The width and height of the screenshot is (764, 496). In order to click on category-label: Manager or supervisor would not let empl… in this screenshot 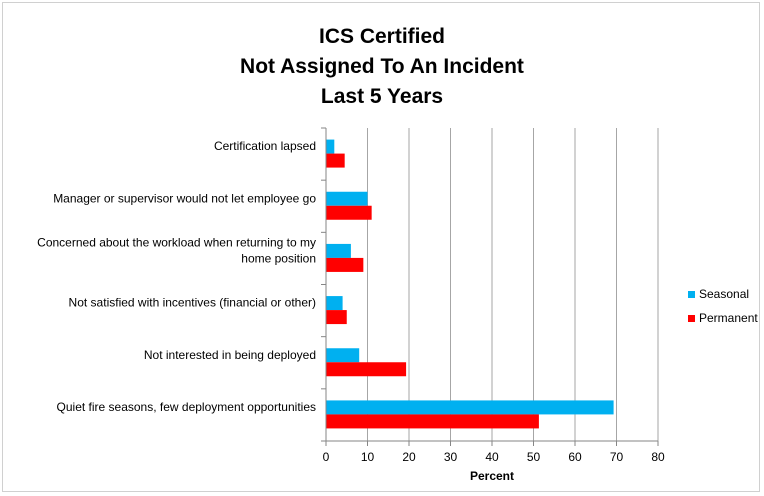, I will do `click(184, 198)`.